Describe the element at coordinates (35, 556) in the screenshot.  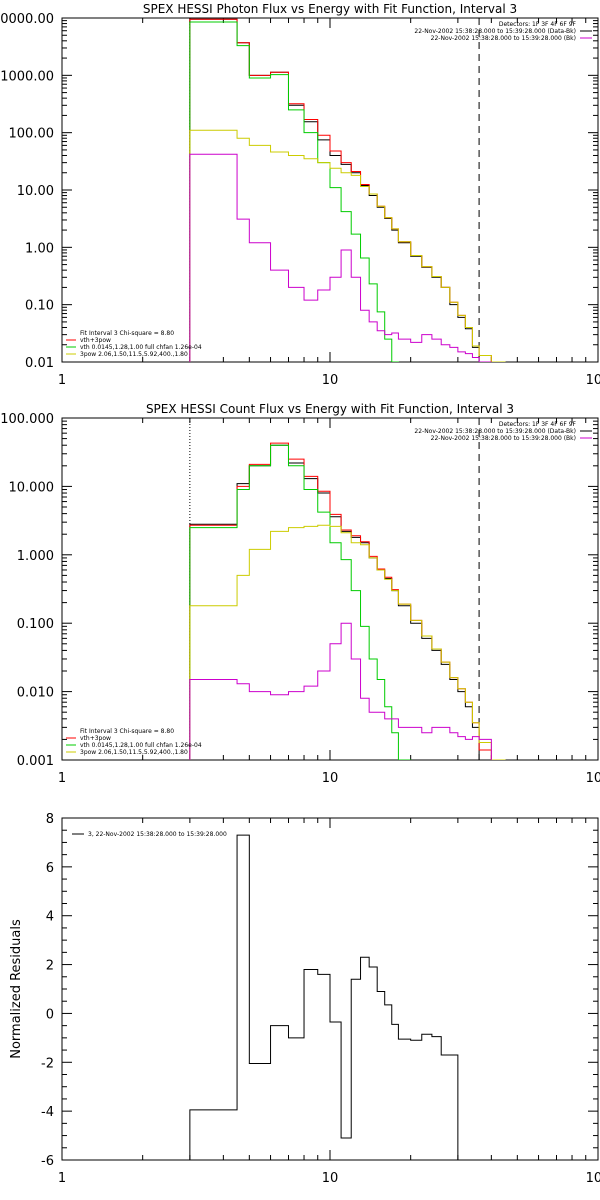
I see `y-tick-label: 1.000` at that location.